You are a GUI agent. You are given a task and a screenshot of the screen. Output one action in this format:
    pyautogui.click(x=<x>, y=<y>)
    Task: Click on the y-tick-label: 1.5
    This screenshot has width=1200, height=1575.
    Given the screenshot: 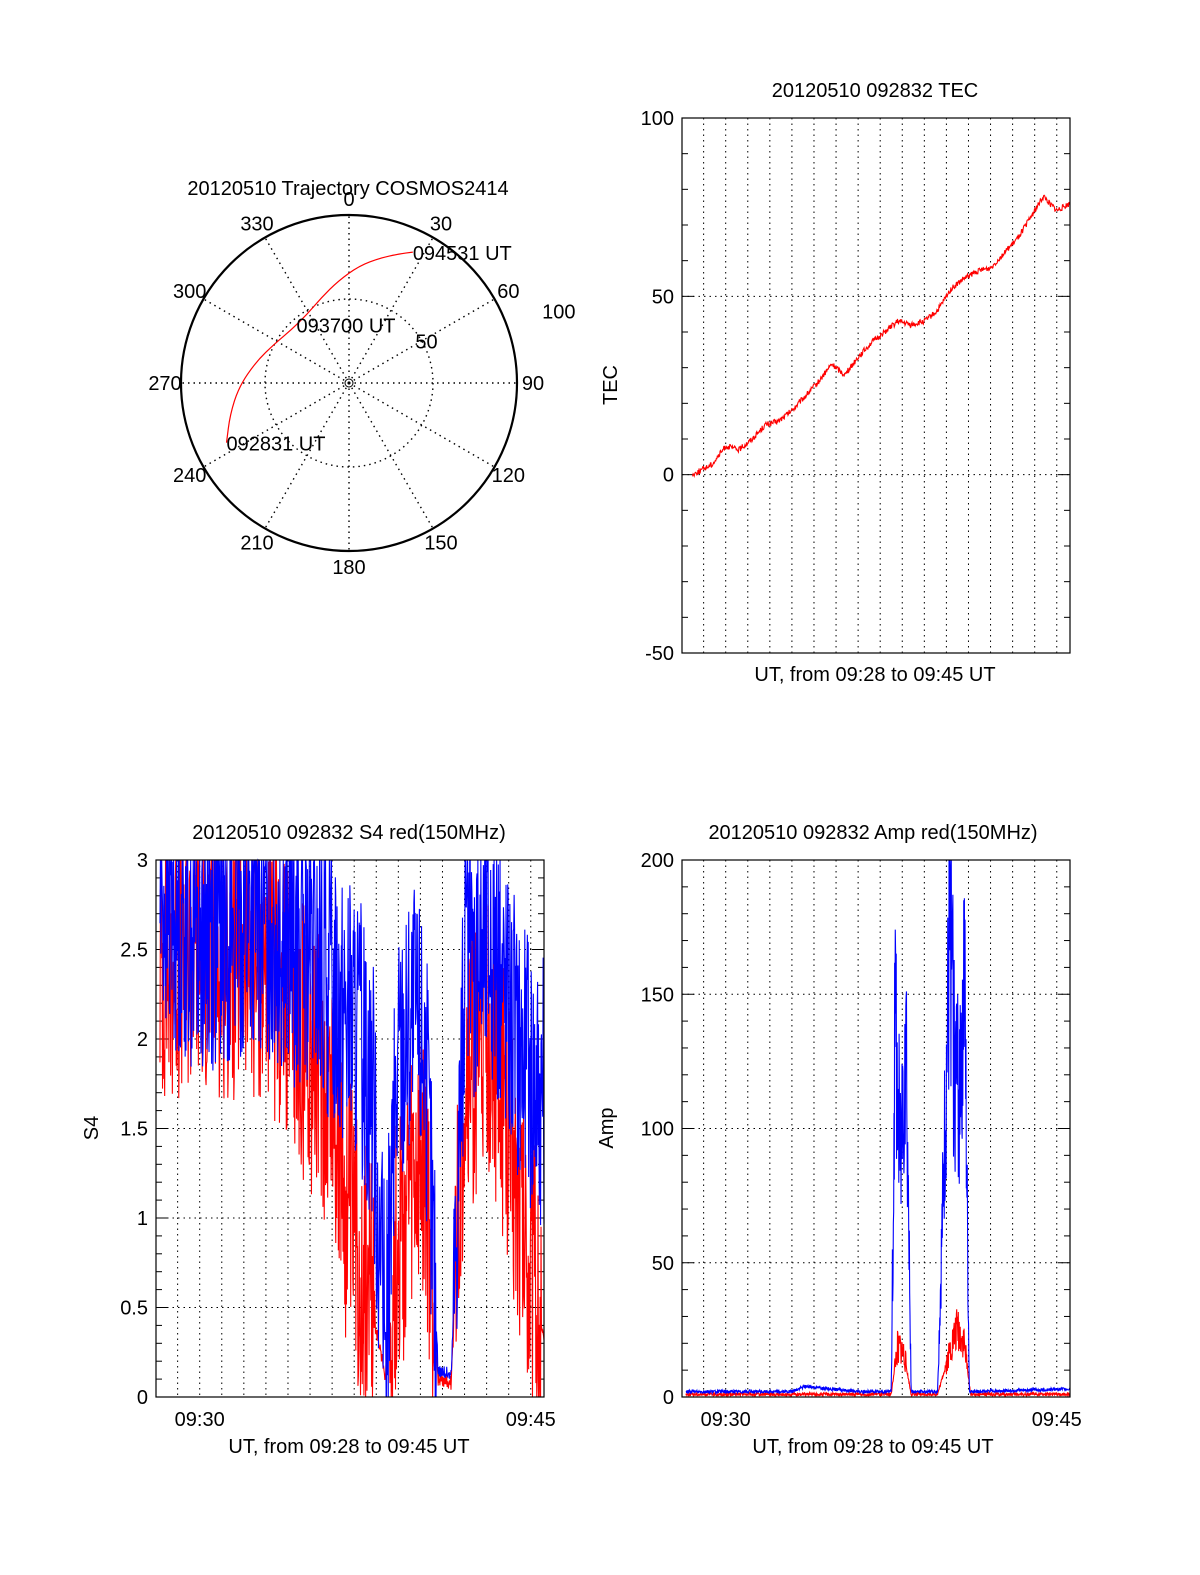 What is the action you would take?
    pyautogui.click(x=134, y=1130)
    